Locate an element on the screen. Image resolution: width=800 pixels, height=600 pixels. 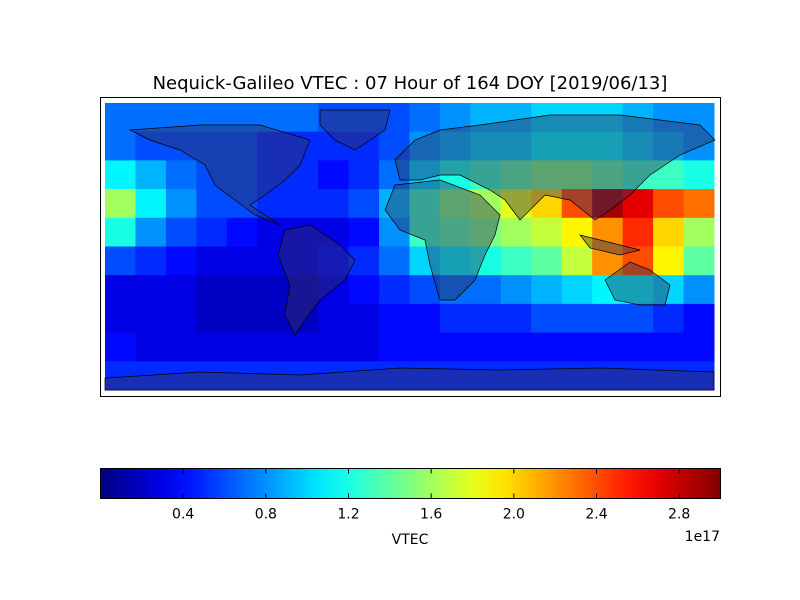
colorbar-tick-label: 1.6 is located at coordinates (431, 515).